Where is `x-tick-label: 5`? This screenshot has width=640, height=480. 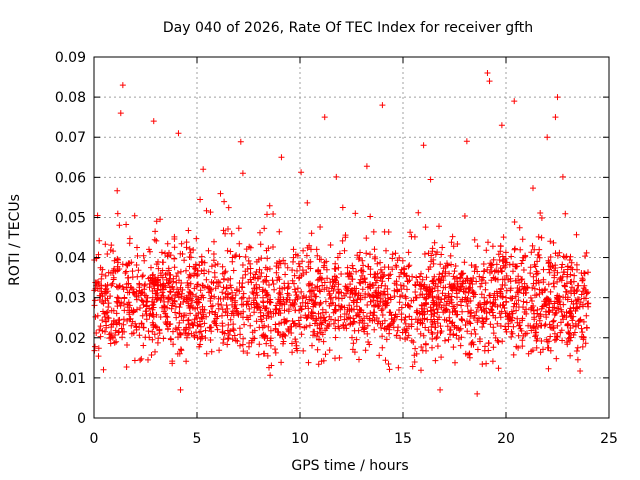 x-tick-label: 5 is located at coordinates (197, 439).